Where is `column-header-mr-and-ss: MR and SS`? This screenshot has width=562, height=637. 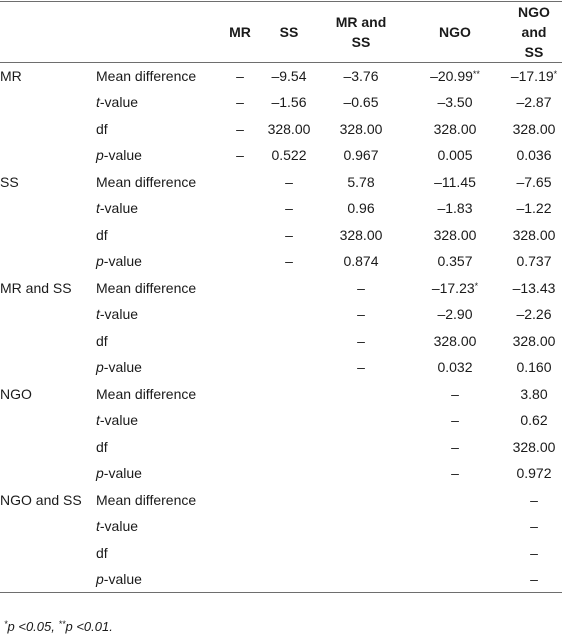 column-header-mr-and-ss: MR and SS is located at coordinates (361, 32).